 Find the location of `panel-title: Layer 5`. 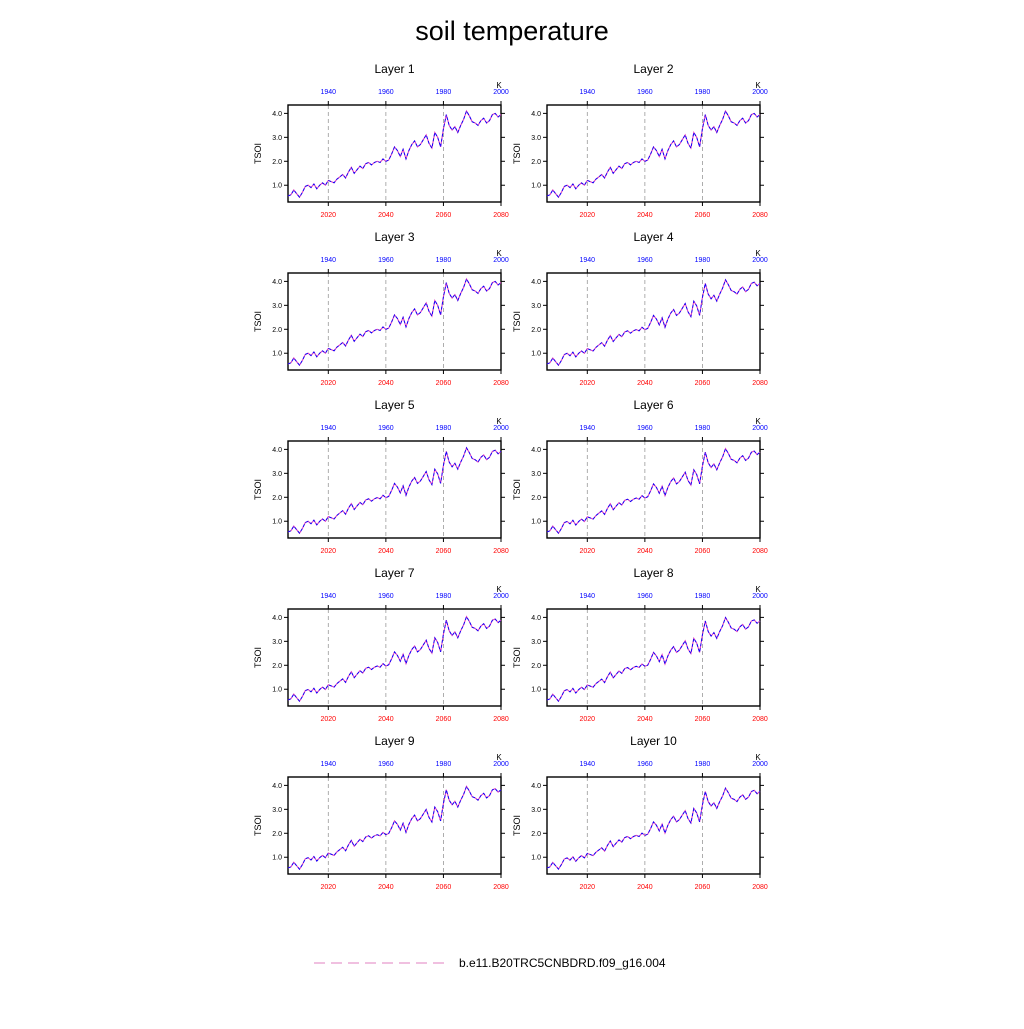

panel-title: Layer 5 is located at coordinates (394, 405).